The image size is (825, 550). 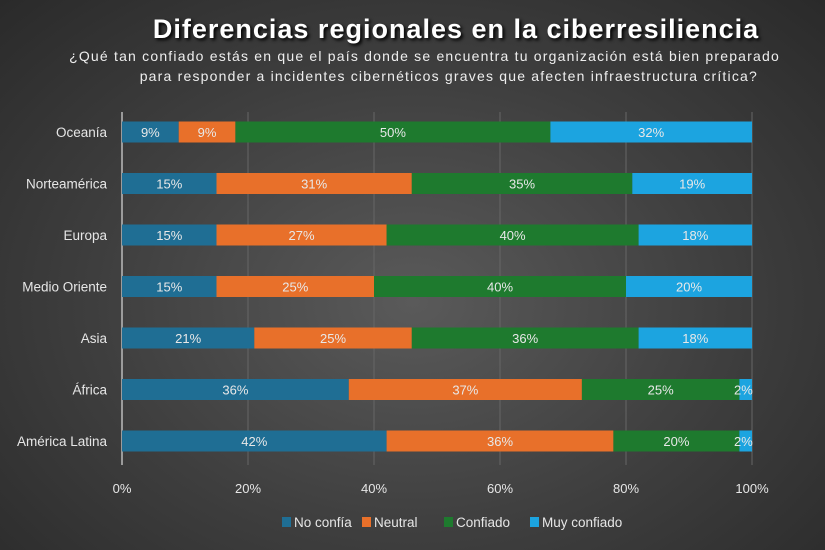 What do you see at coordinates (374, 488) in the screenshot?
I see `x-tick-label: 40%` at bounding box center [374, 488].